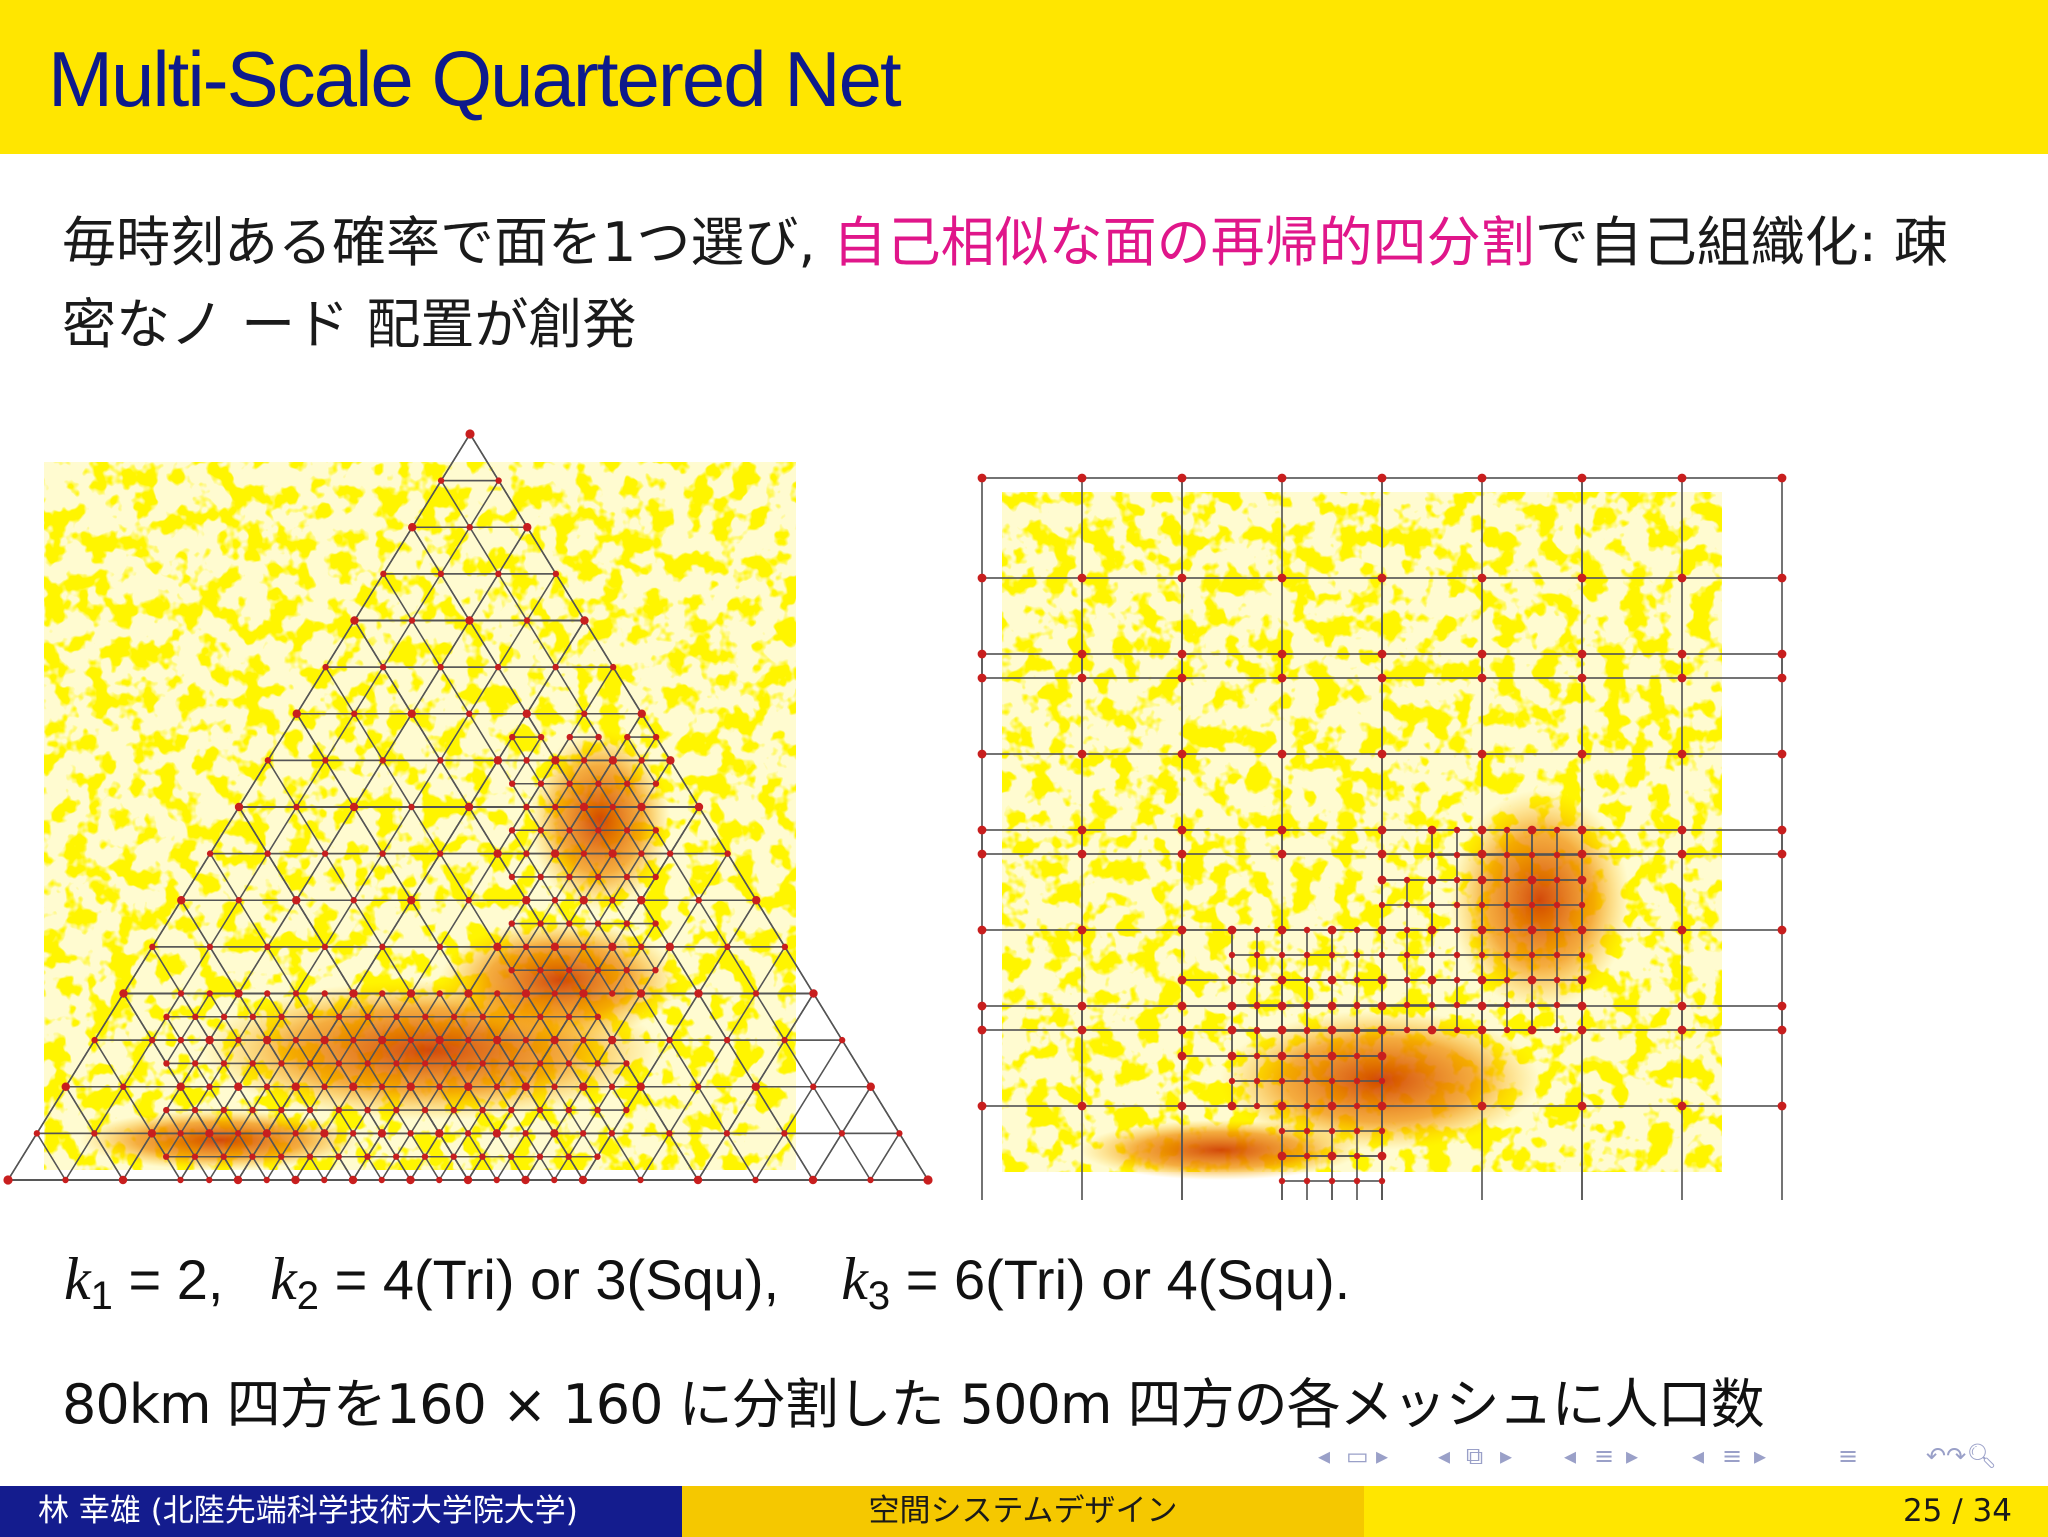 This screenshot has width=2048, height=1537. What do you see at coordinates (1357, 1456) in the screenshot?
I see `nav-frame-icon: ▭` at bounding box center [1357, 1456].